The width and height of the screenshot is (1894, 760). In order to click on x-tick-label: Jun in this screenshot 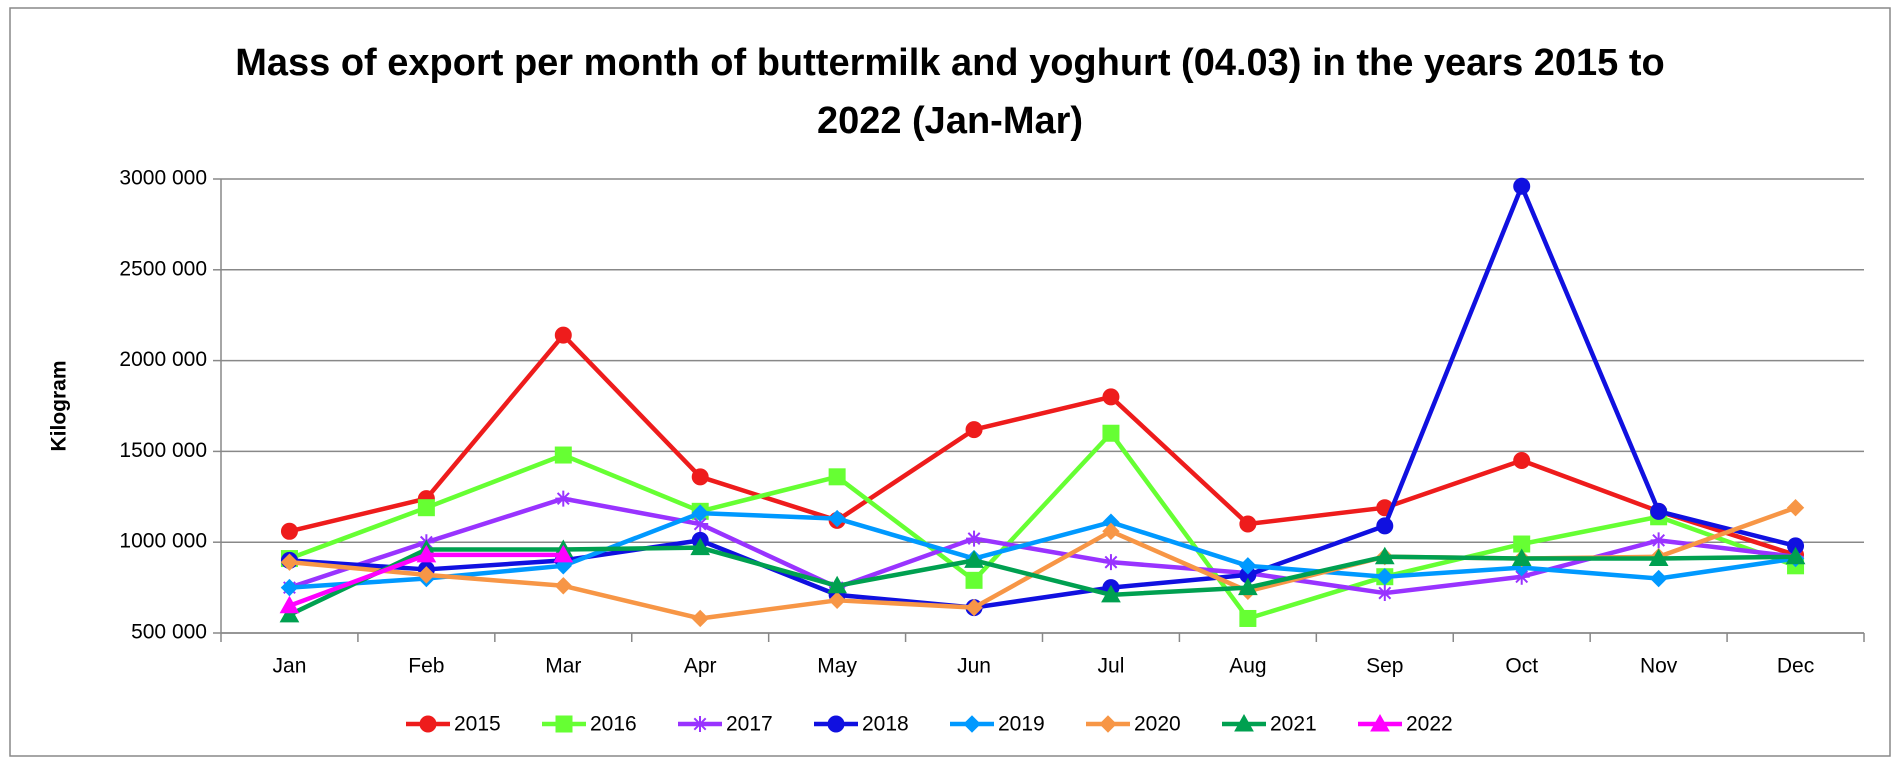, I will do `click(974, 666)`.